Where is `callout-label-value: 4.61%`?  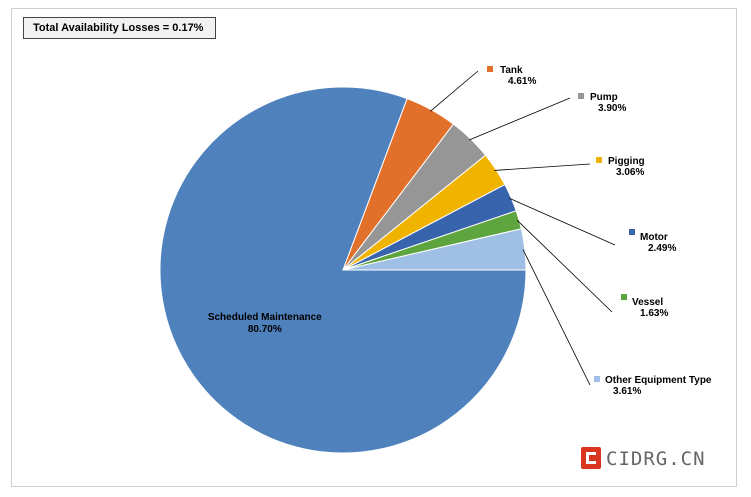 callout-label-value: 4.61% is located at coordinates (522, 81).